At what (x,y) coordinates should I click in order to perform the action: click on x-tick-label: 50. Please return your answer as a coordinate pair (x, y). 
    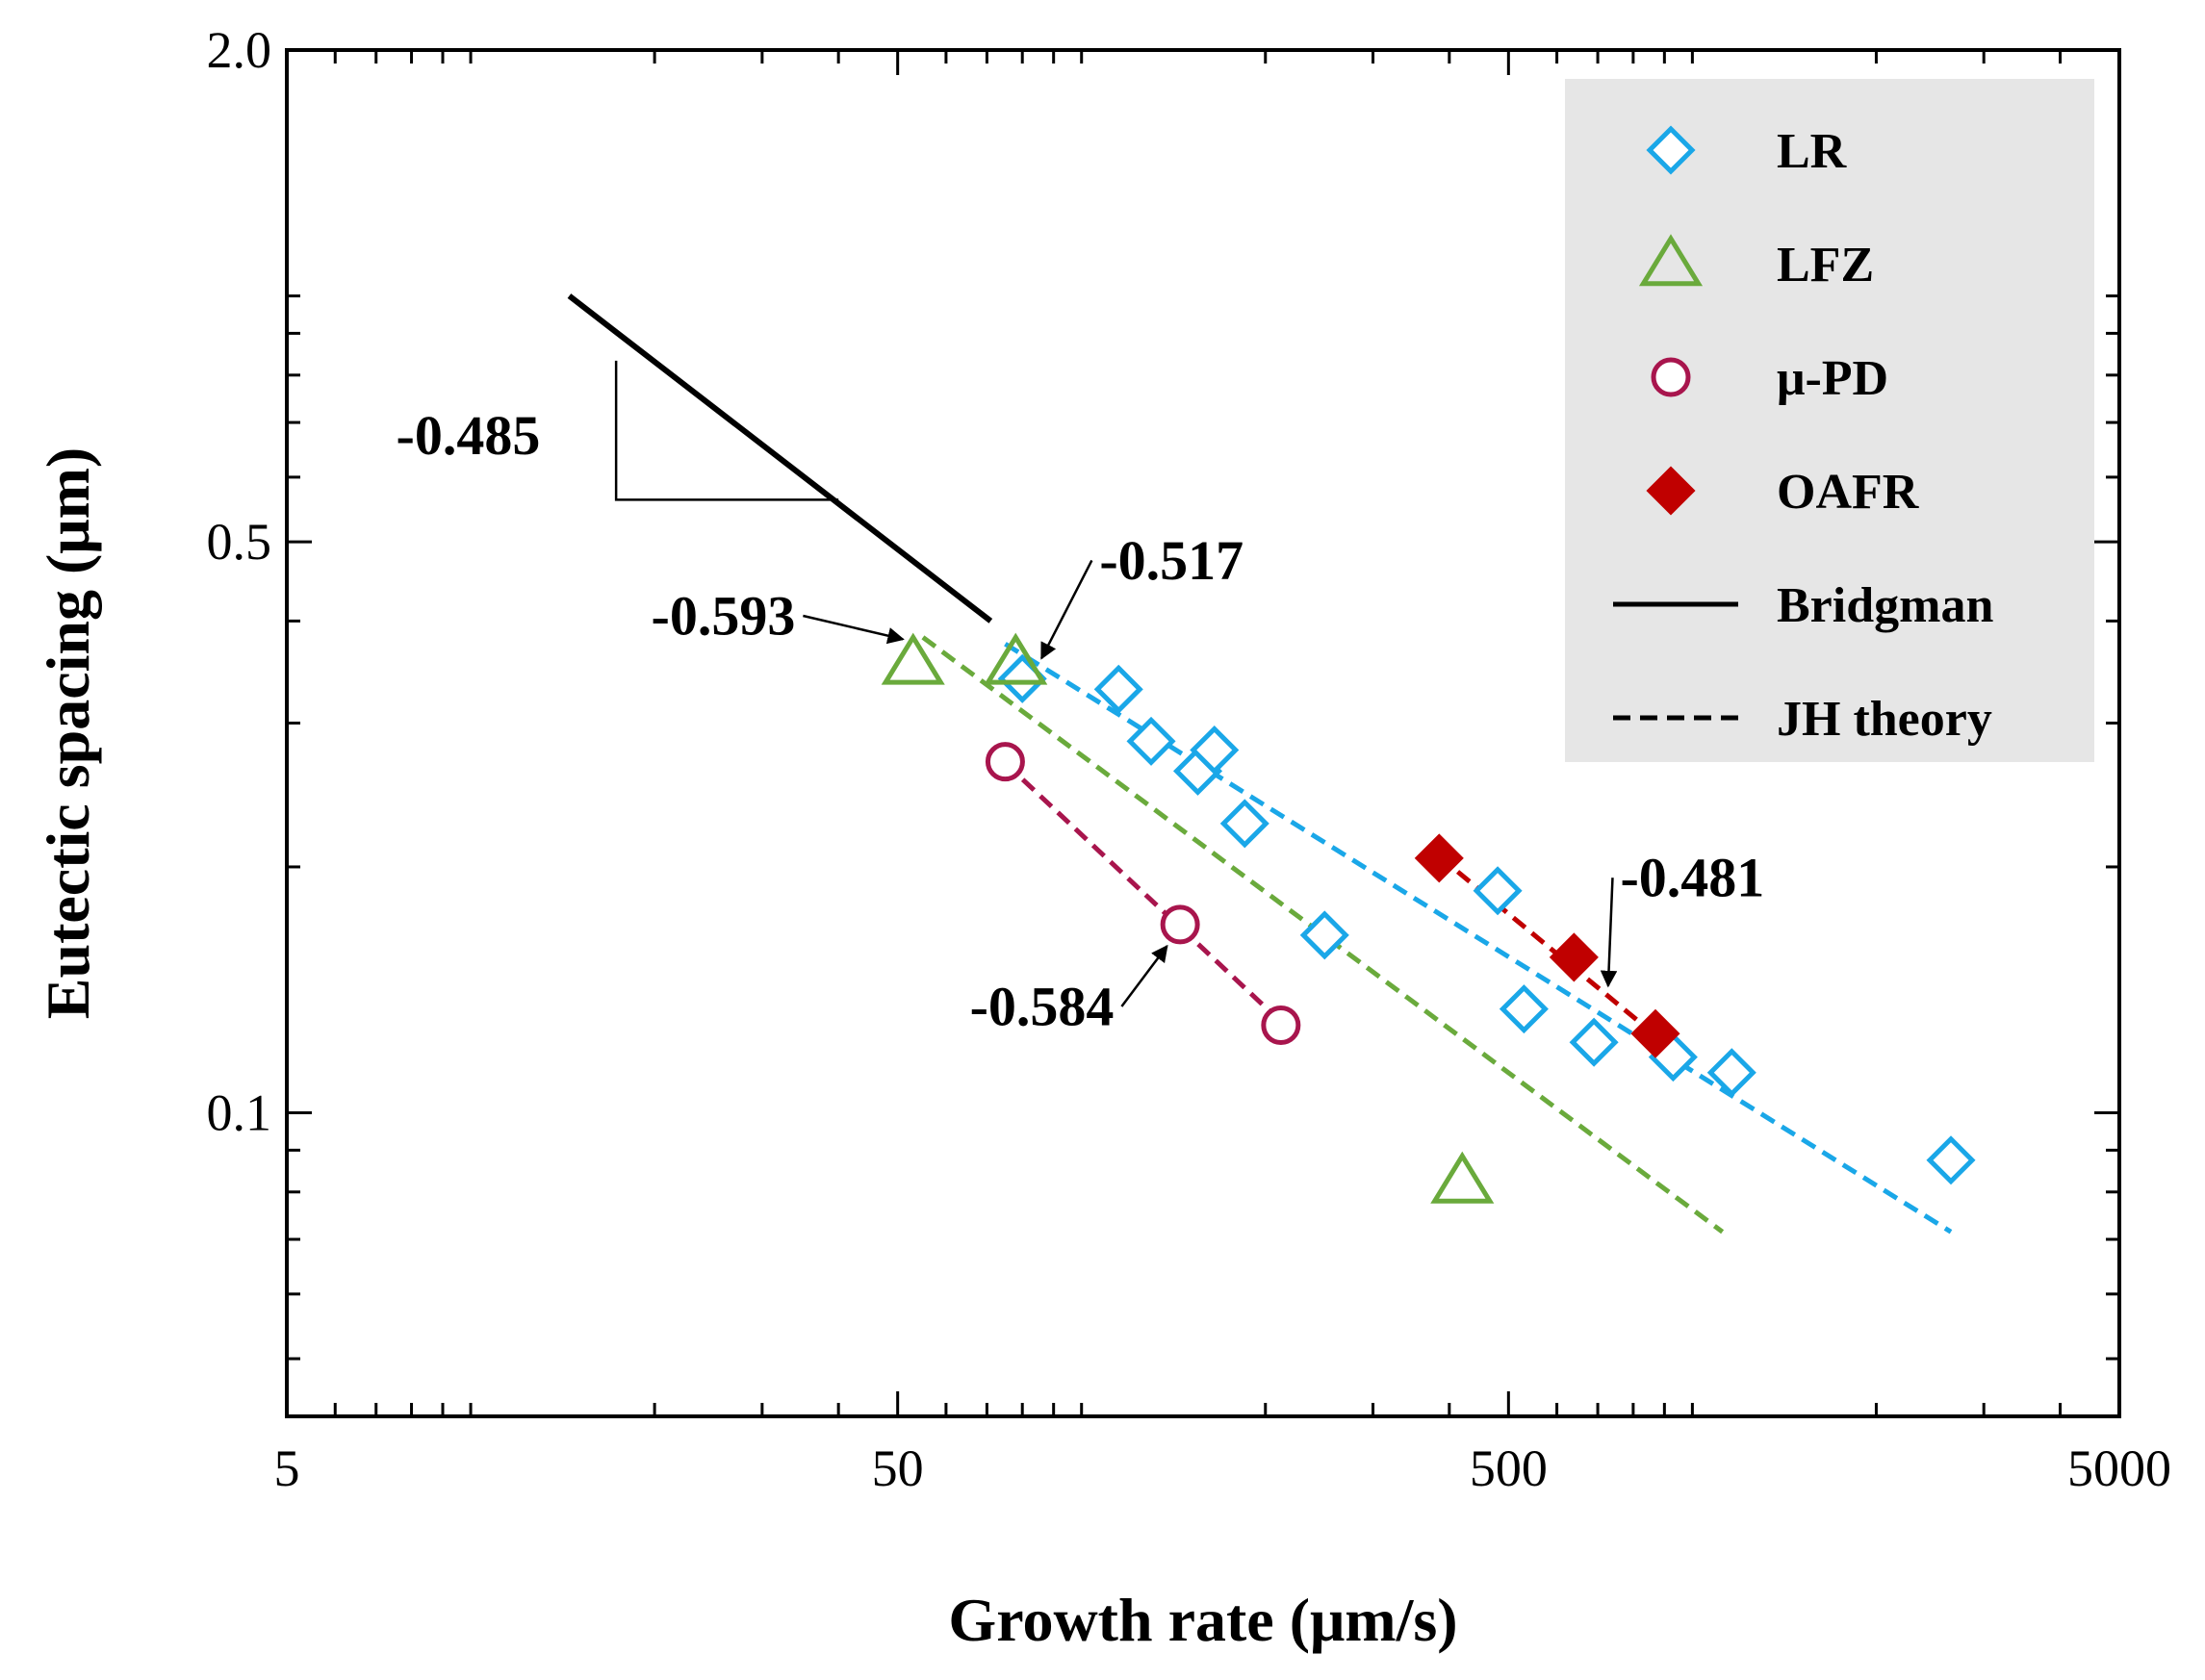
    Looking at the image, I should click on (898, 1468).